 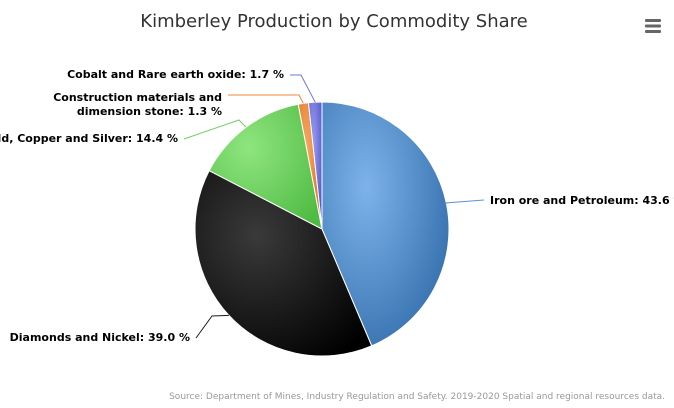 What do you see at coordinates (175, 74) in the screenshot?
I see `slice-label: Cobalt and Rare earth oxide: 1.7 %` at bounding box center [175, 74].